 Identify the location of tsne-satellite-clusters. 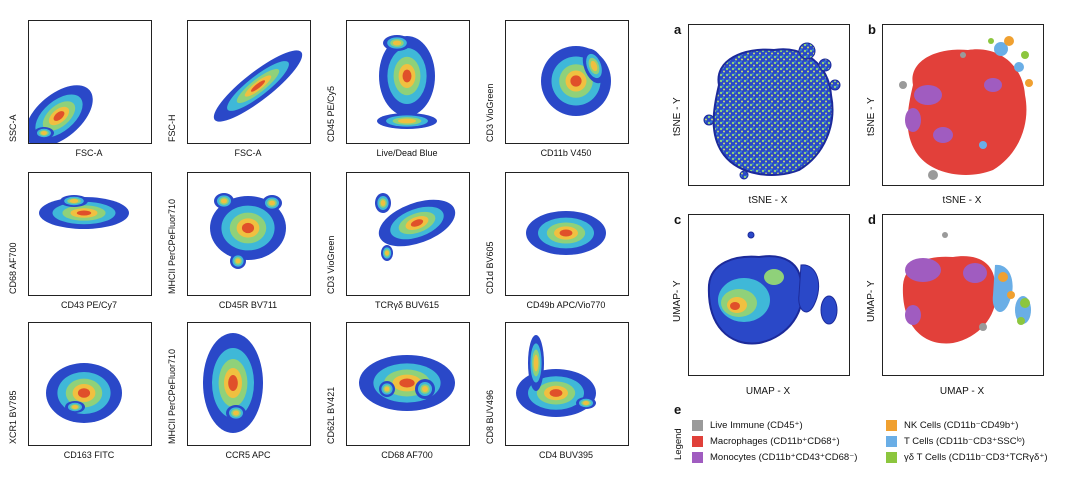
(772, 111).